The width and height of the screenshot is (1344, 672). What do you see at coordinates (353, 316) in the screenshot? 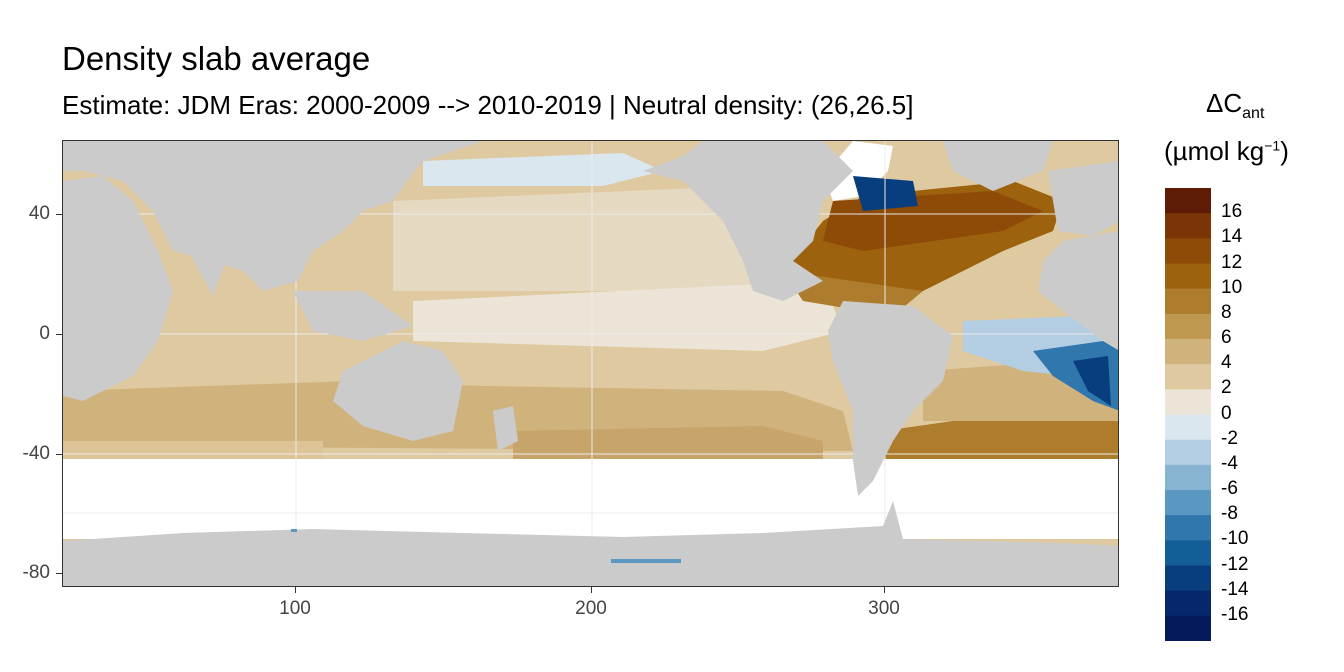
I see `land-indonesia` at bounding box center [353, 316].